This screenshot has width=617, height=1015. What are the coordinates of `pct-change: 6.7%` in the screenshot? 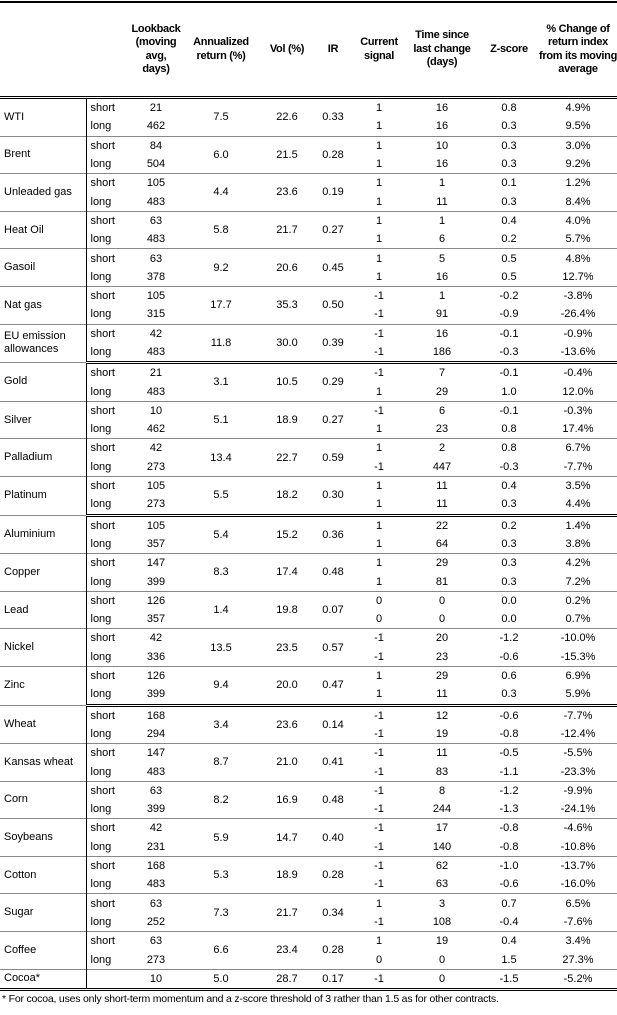 It's located at (578, 448).